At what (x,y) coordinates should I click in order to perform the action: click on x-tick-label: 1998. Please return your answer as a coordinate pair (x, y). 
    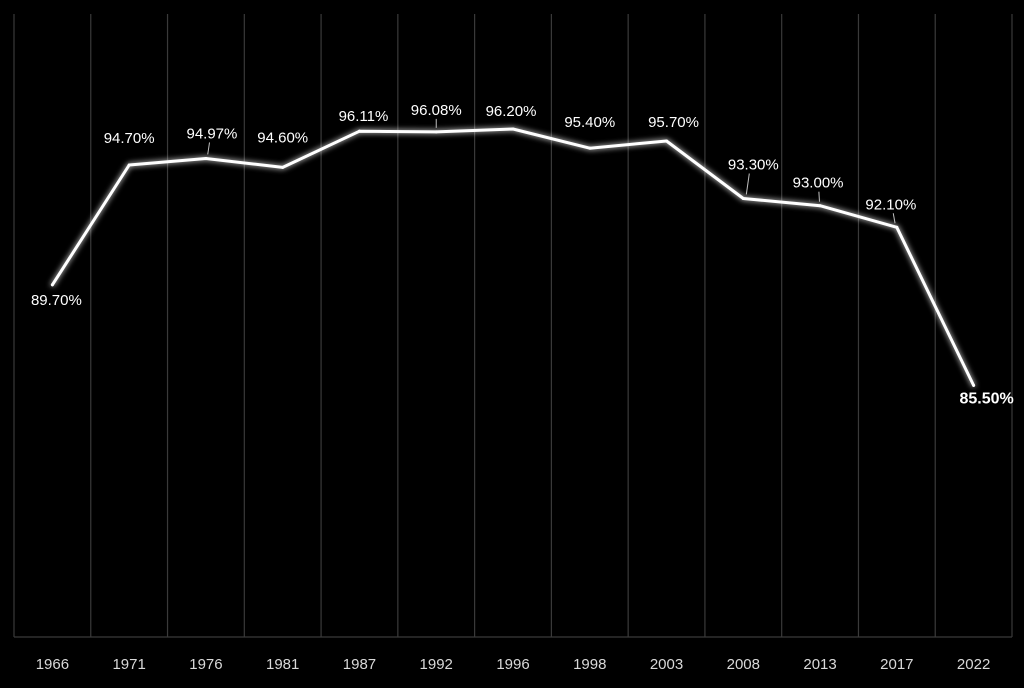
    Looking at the image, I should click on (589, 664).